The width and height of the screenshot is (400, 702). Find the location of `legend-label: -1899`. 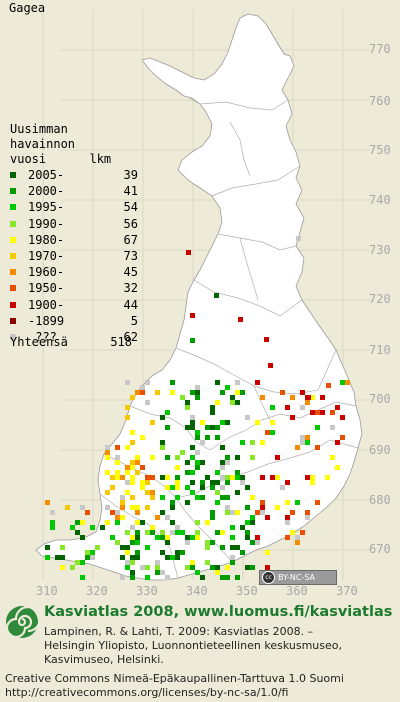

legend-label: -1899 is located at coordinates (46, 320).